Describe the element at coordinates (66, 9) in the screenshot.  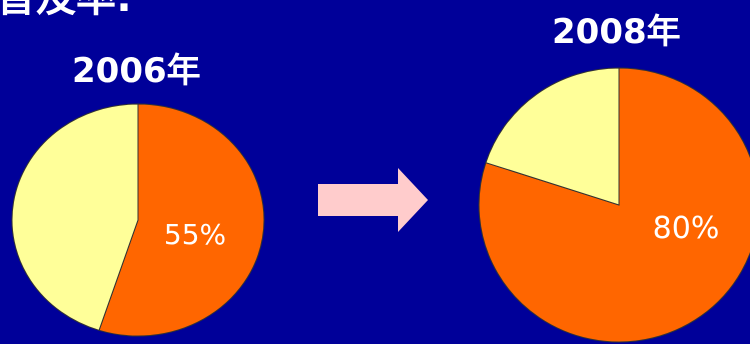
I see `heading-partial: 普及率:` at that location.